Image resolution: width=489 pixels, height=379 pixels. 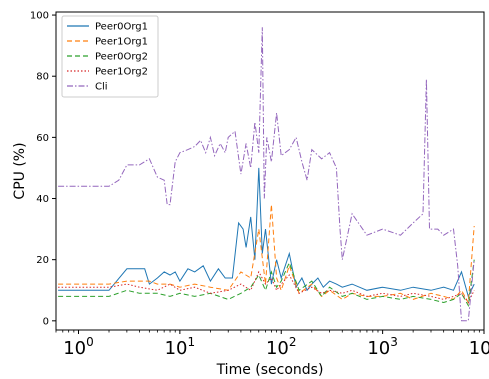 I want to click on y-axis-title: CPU (%), so click(x=20, y=170).